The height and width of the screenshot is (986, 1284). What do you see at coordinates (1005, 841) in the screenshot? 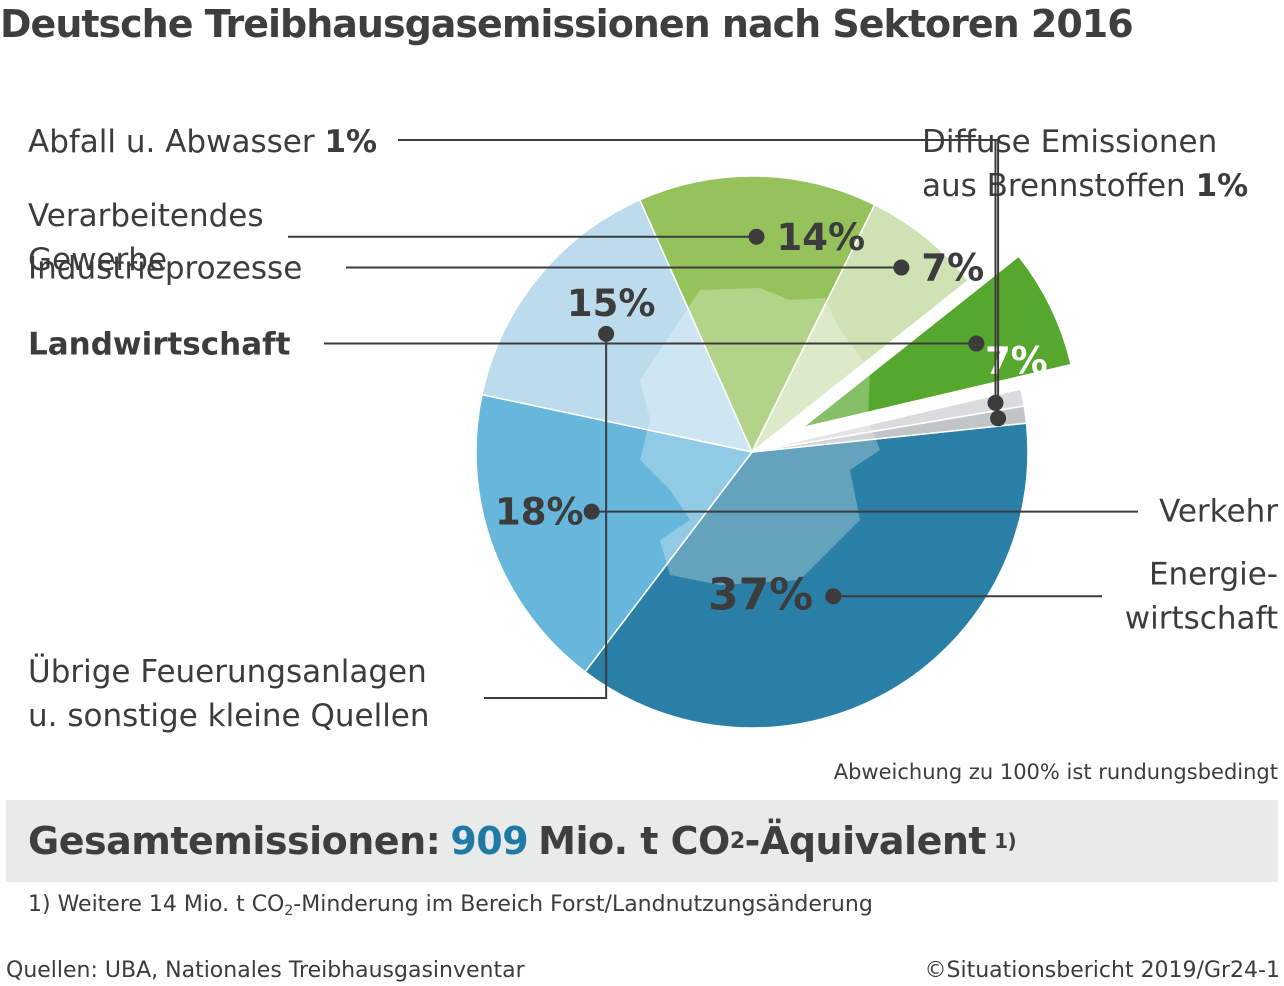
I see `total-footnote-mark: 1)` at bounding box center [1005, 841].